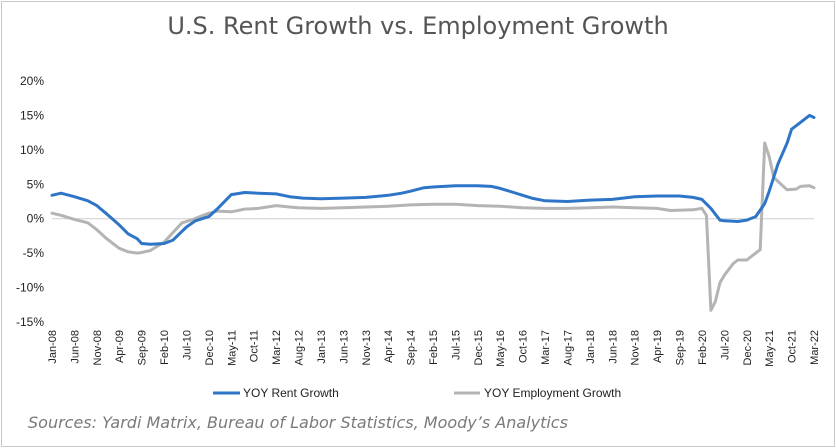 This screenshot has height=448, width=836. I want to click on y-tick-label: 20%, so click(32, 81).